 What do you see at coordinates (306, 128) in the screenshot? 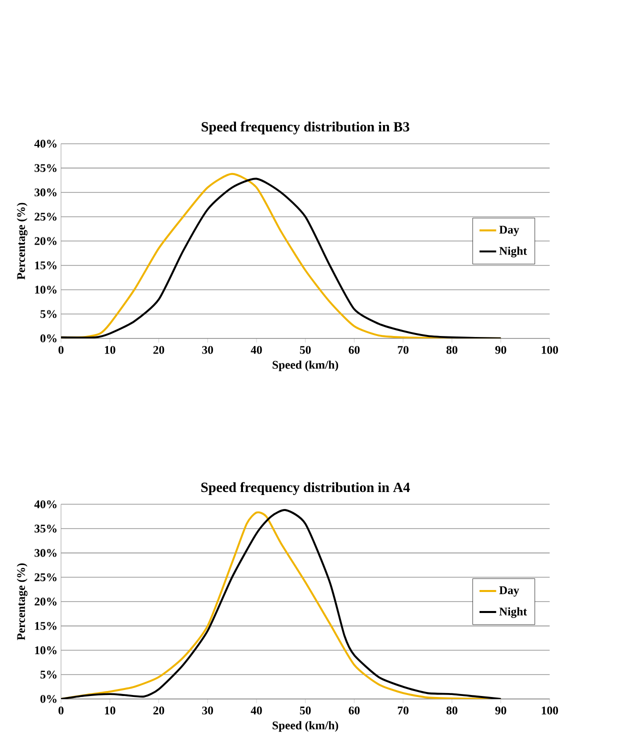
I see `chart-title: Speed frequency distribution in B3` at bounding box center [306, 128].